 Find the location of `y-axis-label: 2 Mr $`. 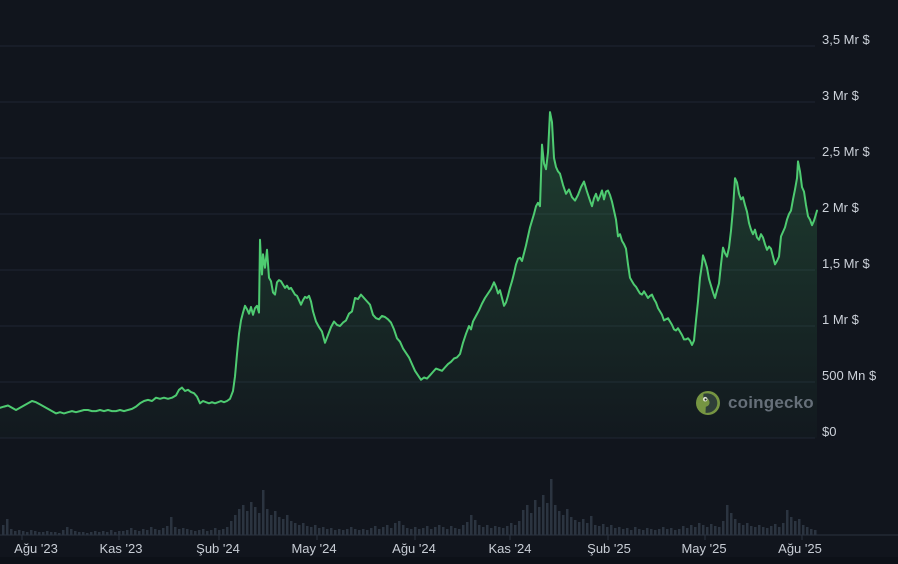

y-axis-label: 2 Mr $ is located at coordinates (840, 207).